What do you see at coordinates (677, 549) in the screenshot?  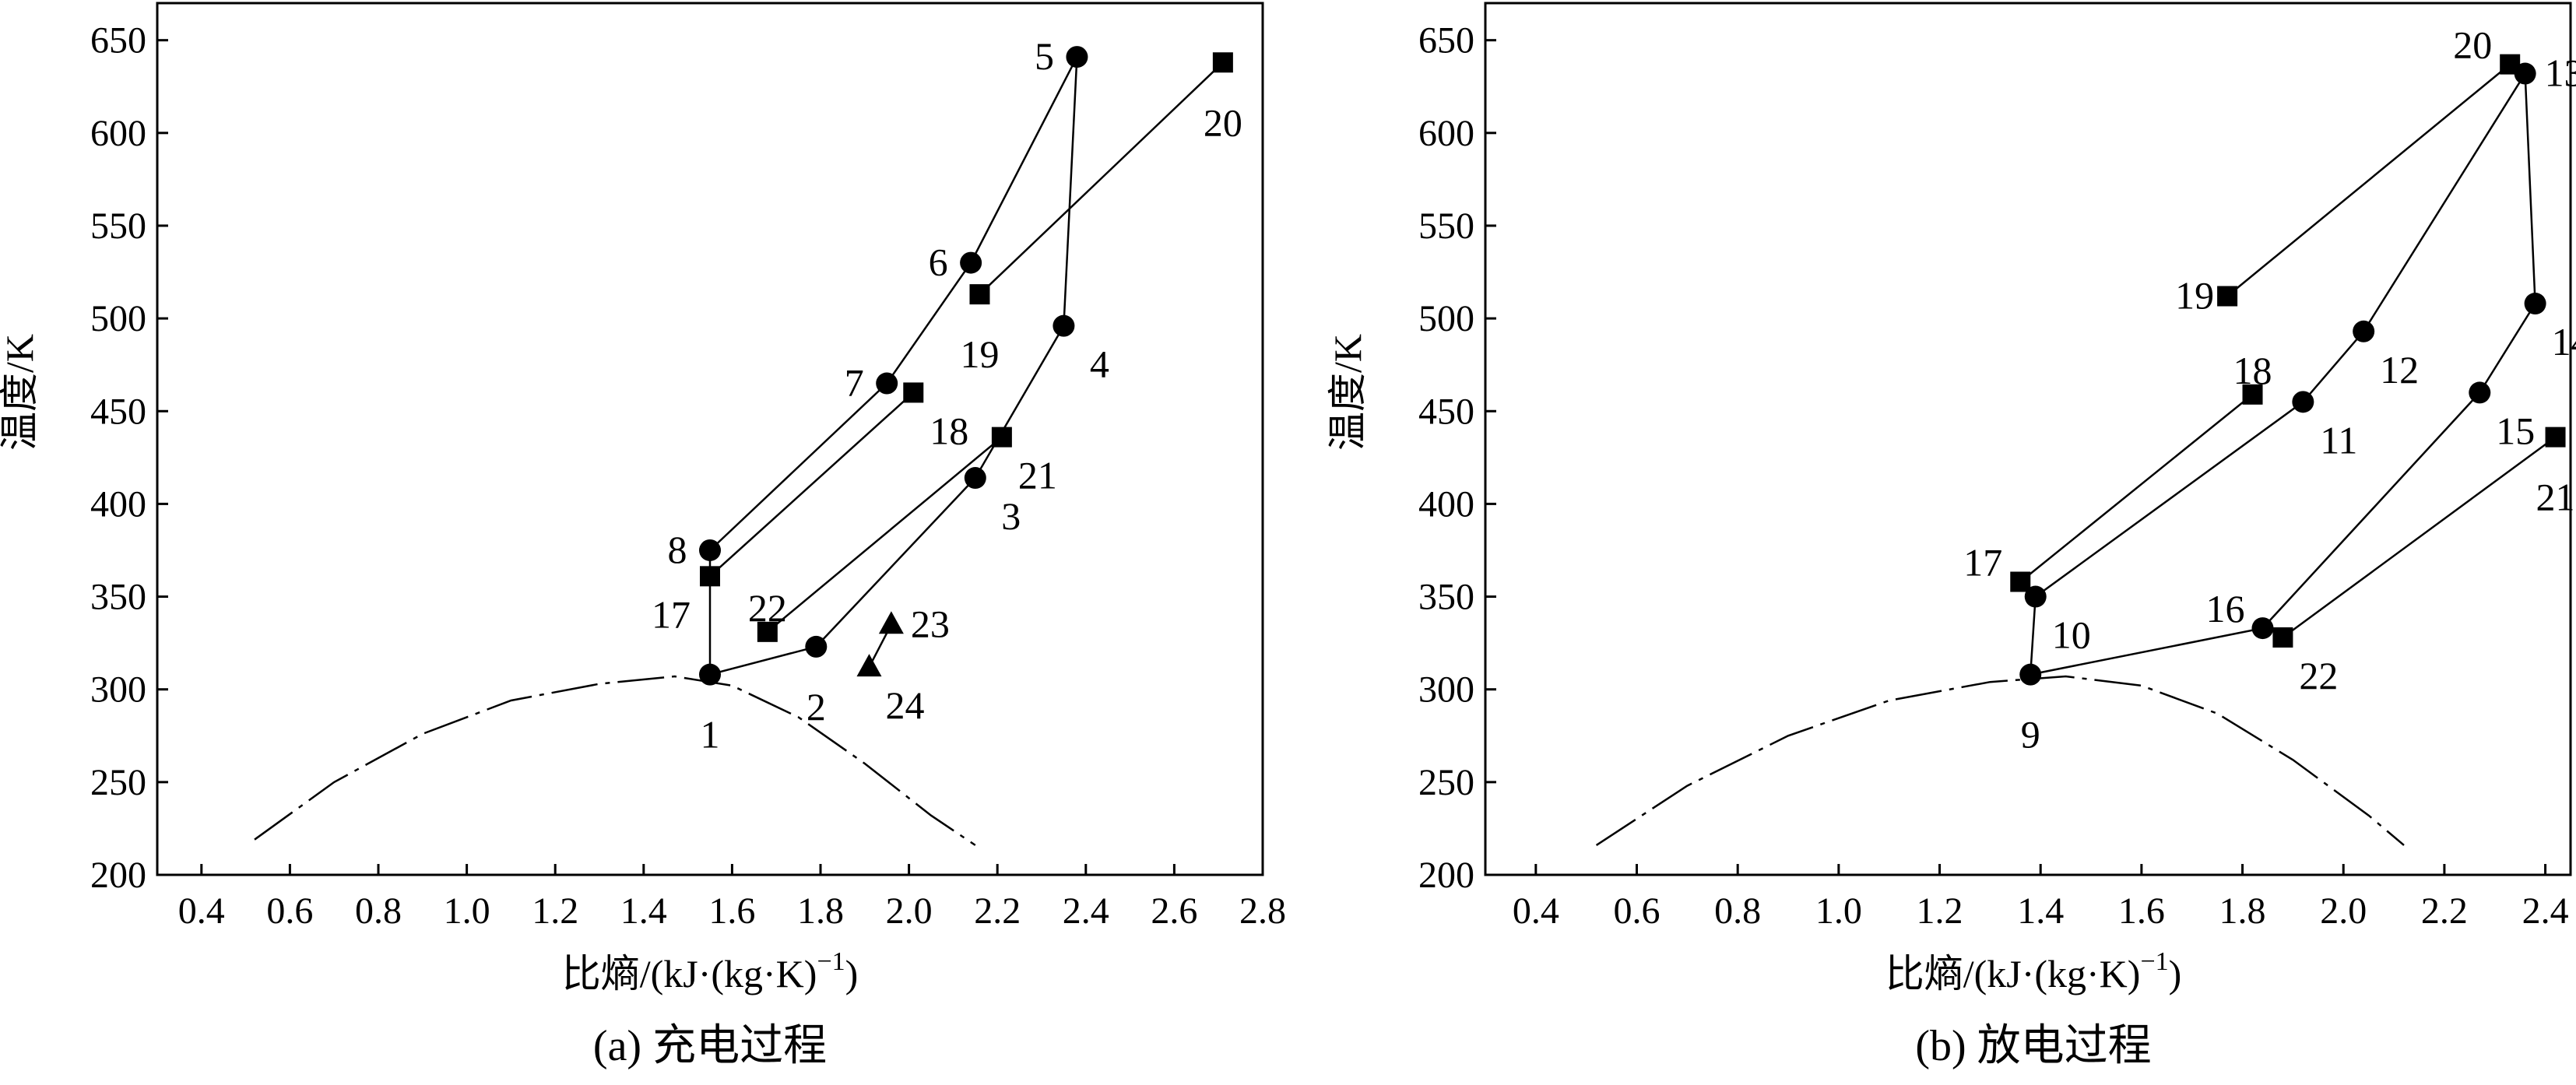 I see `point-label-8: 8` at bounding box center [677, 549].